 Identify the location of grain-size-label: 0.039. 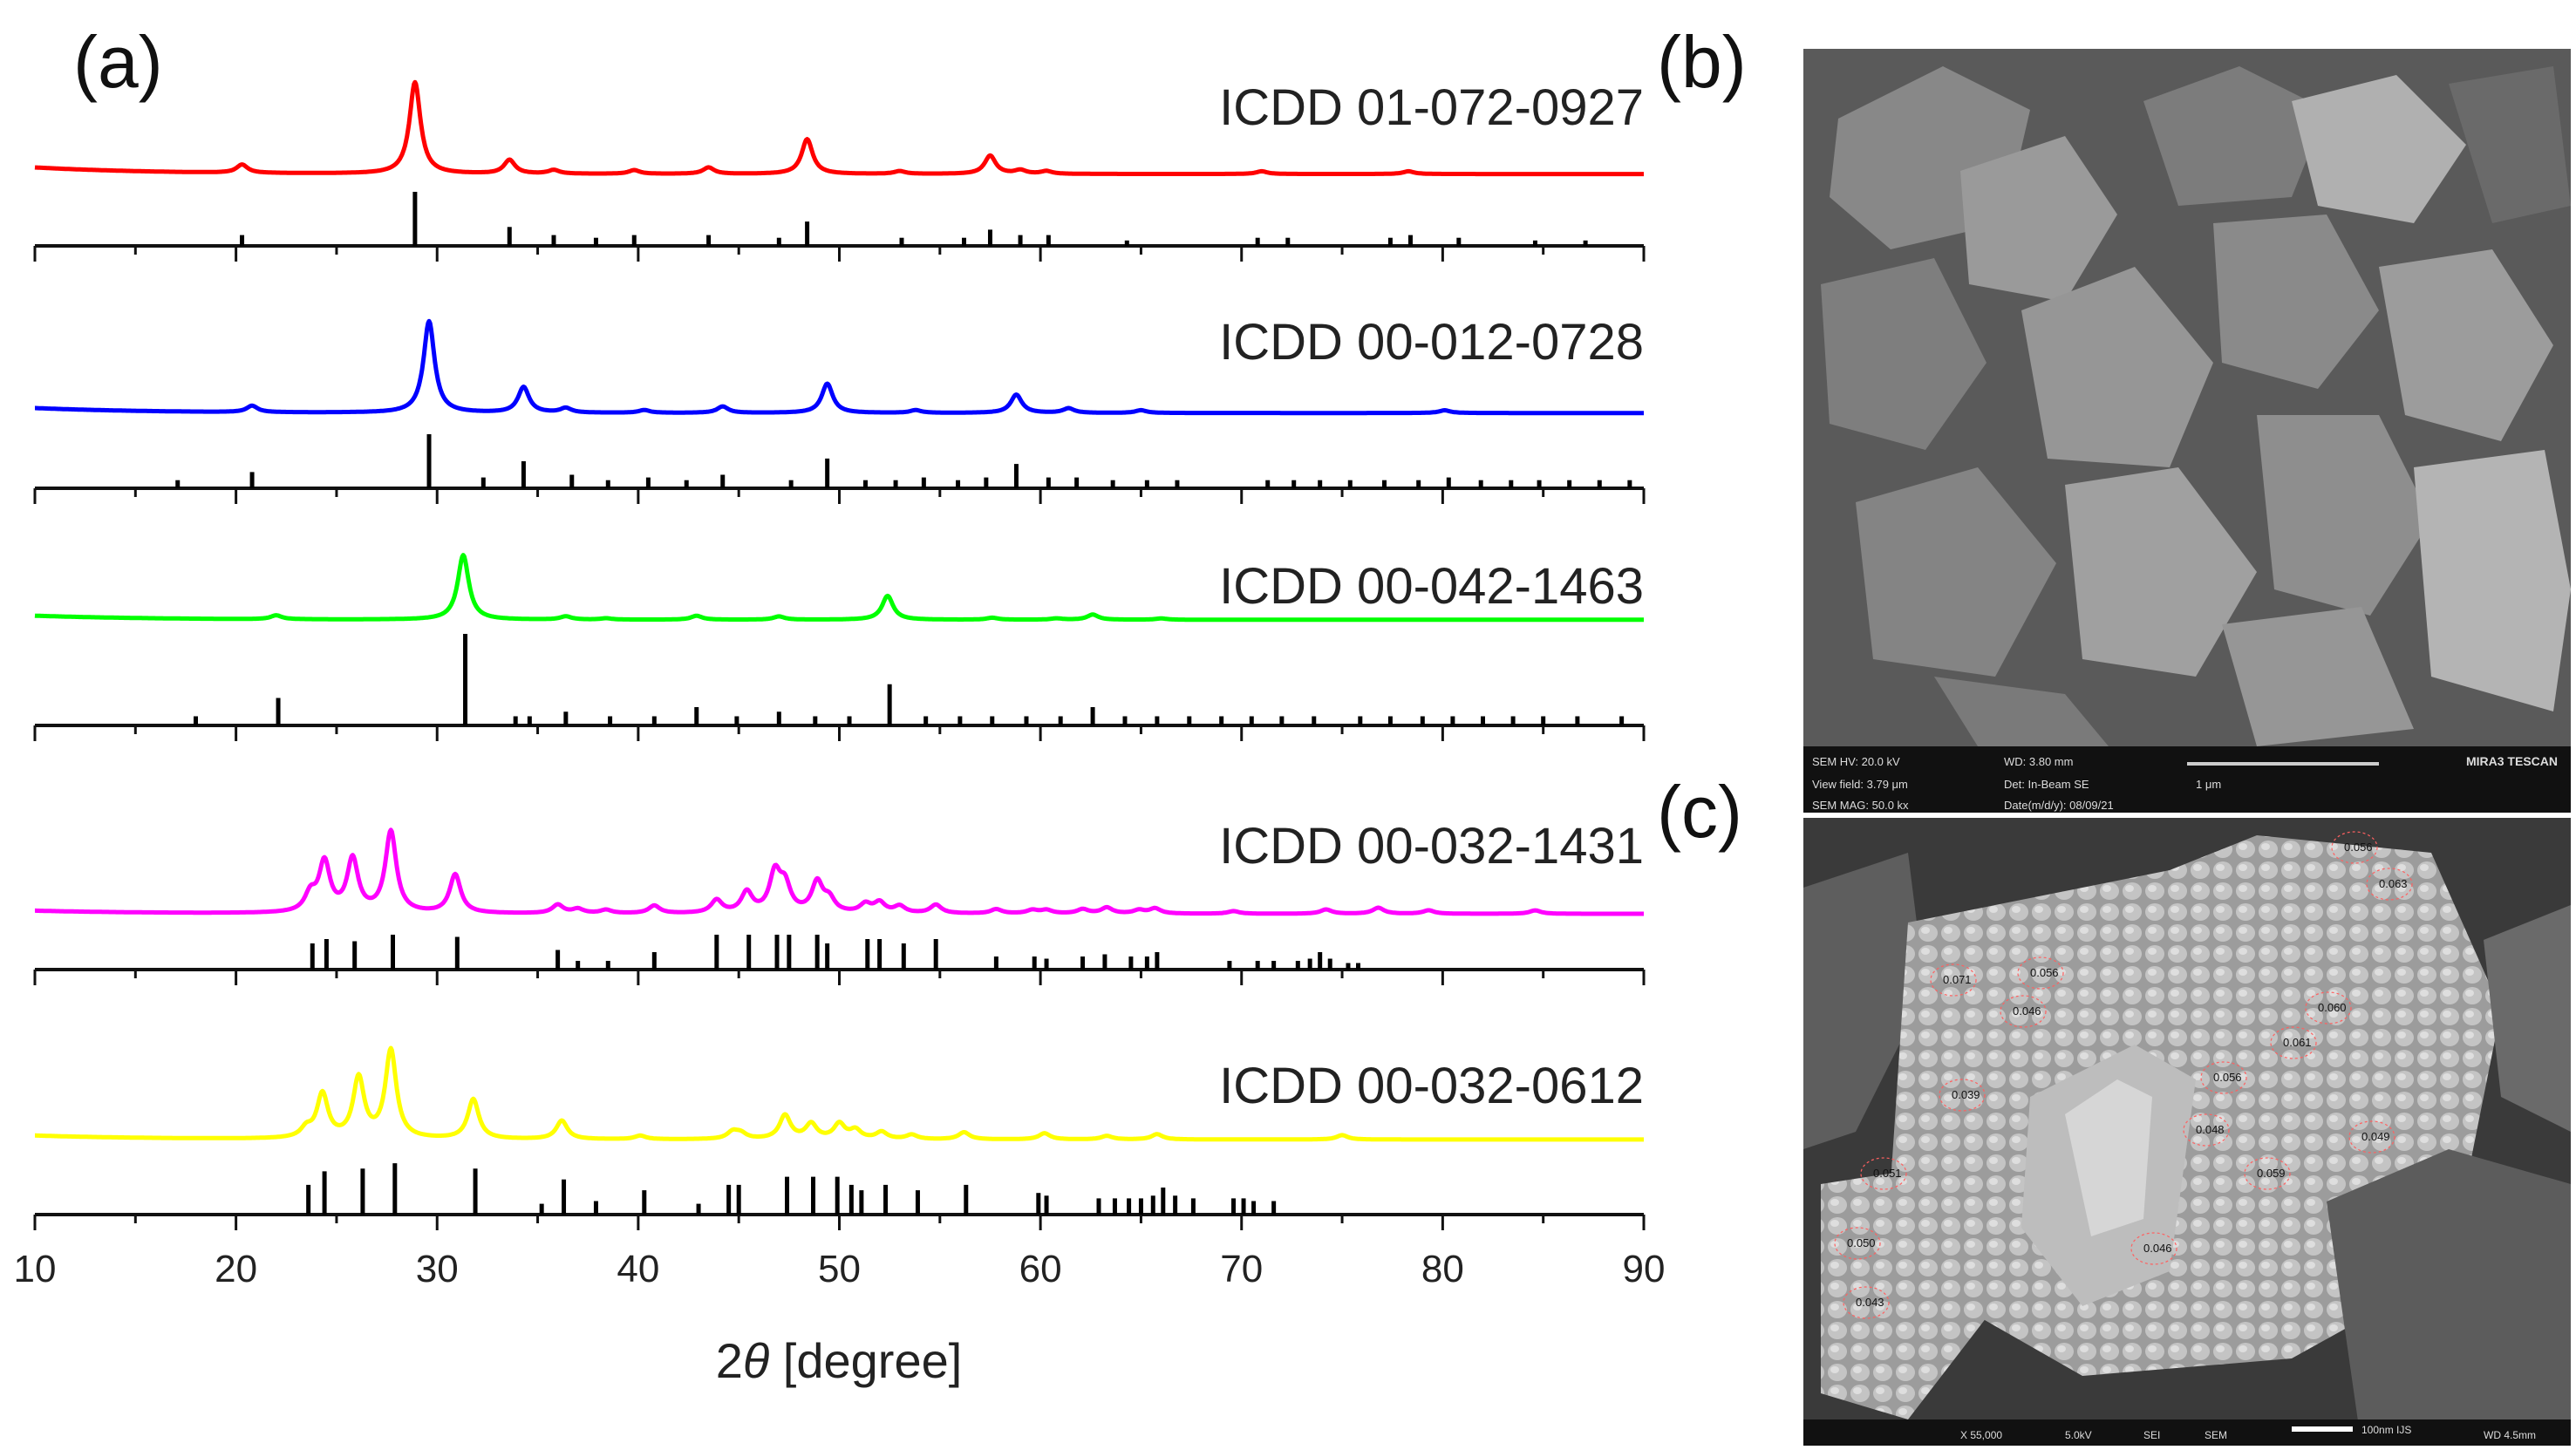
(1966, 1094).